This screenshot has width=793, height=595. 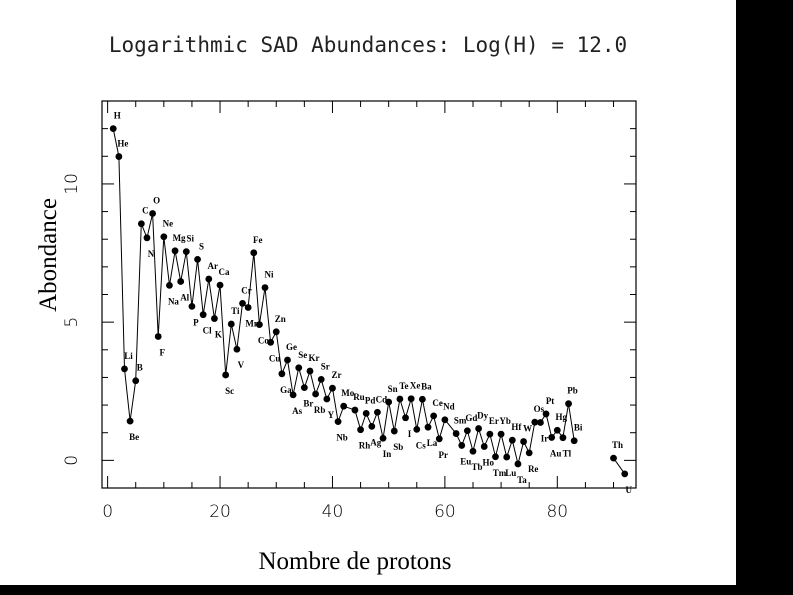 I want to click on data-point-Hg, so click(x=557, y=430).